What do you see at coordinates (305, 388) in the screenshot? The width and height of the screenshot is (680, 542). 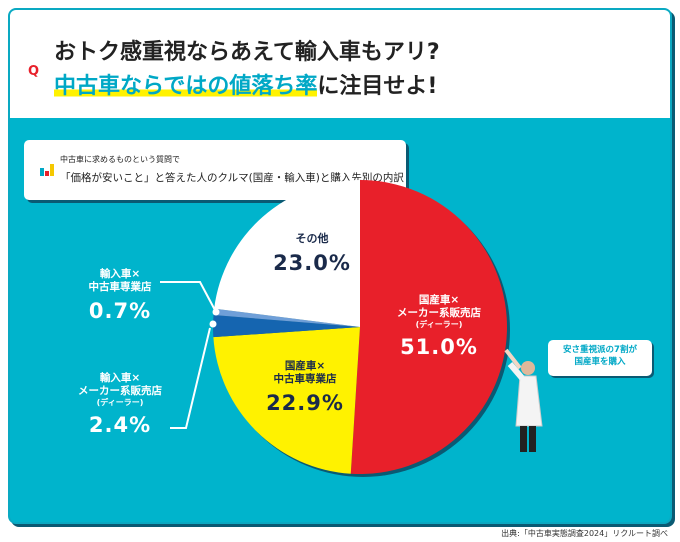 I see `label-domestic-used: 国産車× 中古車専業店 22.9%` at bounding box center [305, 388].